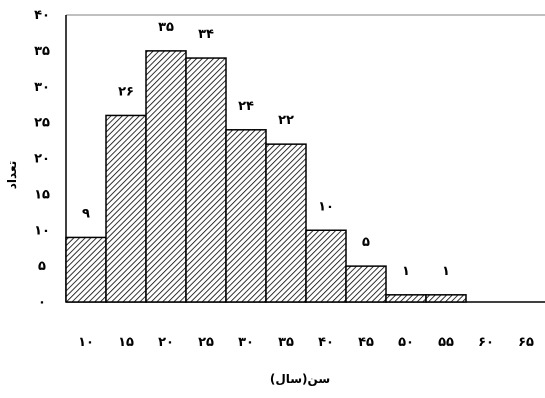  What do you see at coordinates (42, 123) in the screenshot?
I see `y-tick-label-5: ۲۵` at bounding box center [42, 123].